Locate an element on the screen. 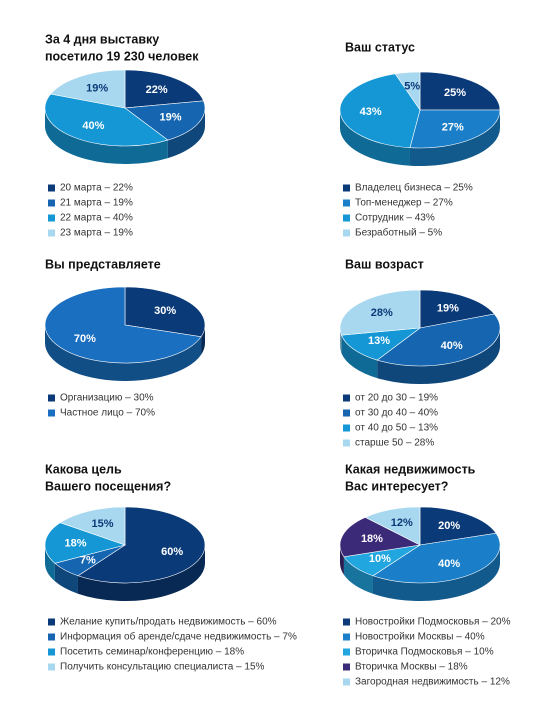 The height and width of the screenshot is (701, 537). chart-title: Какова цель is located at coordinates (83, 469).